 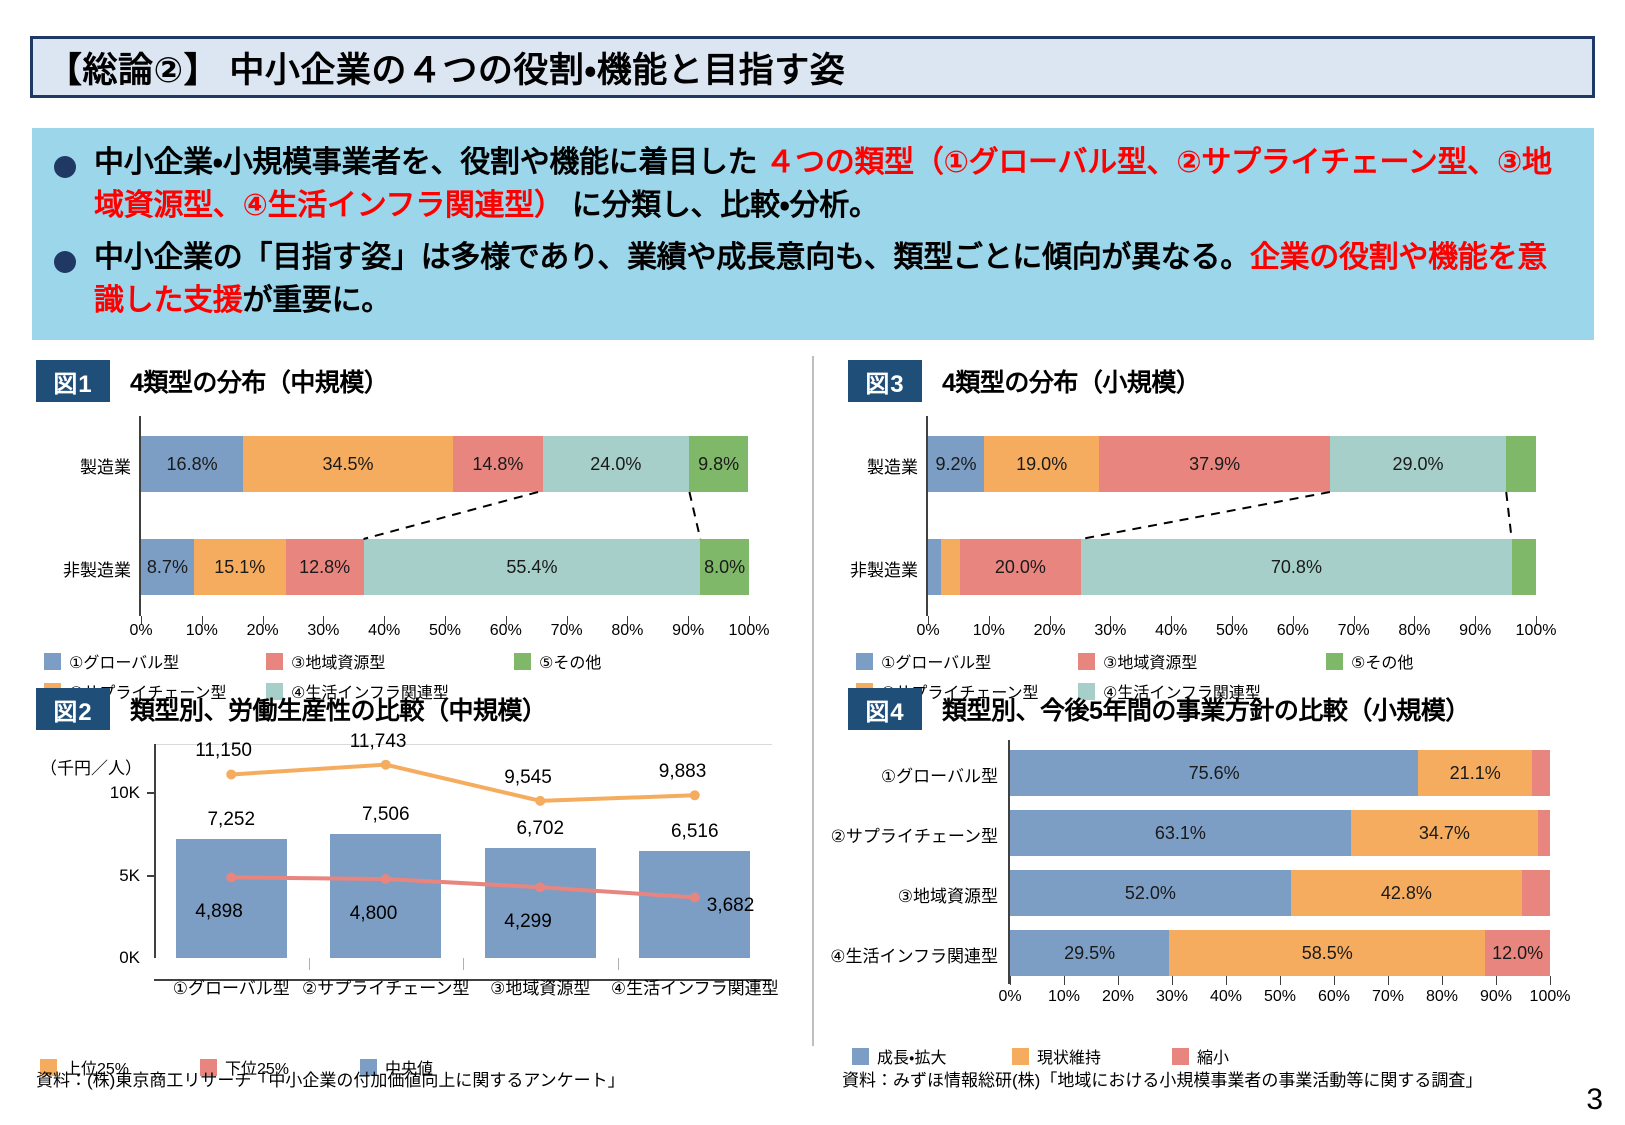 I want to click on figure-4-header: 図4 類型別、今後5年間の事業方針の比較（小規模）, so click(x=1228, y=709).